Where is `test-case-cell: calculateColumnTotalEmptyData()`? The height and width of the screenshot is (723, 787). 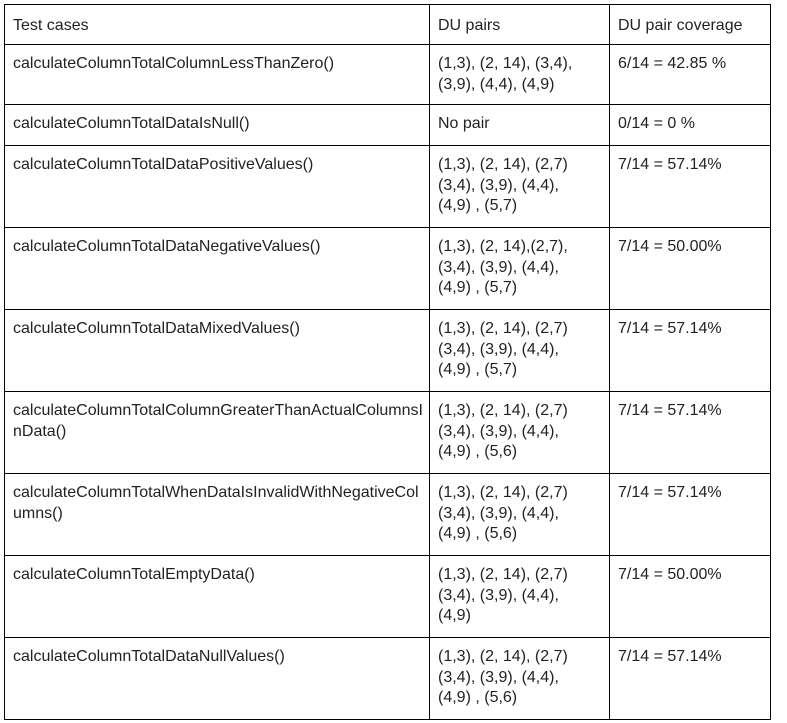
test-case-cell: calculateColumnTotalEmptyData() is located at coordinates (217, 596).